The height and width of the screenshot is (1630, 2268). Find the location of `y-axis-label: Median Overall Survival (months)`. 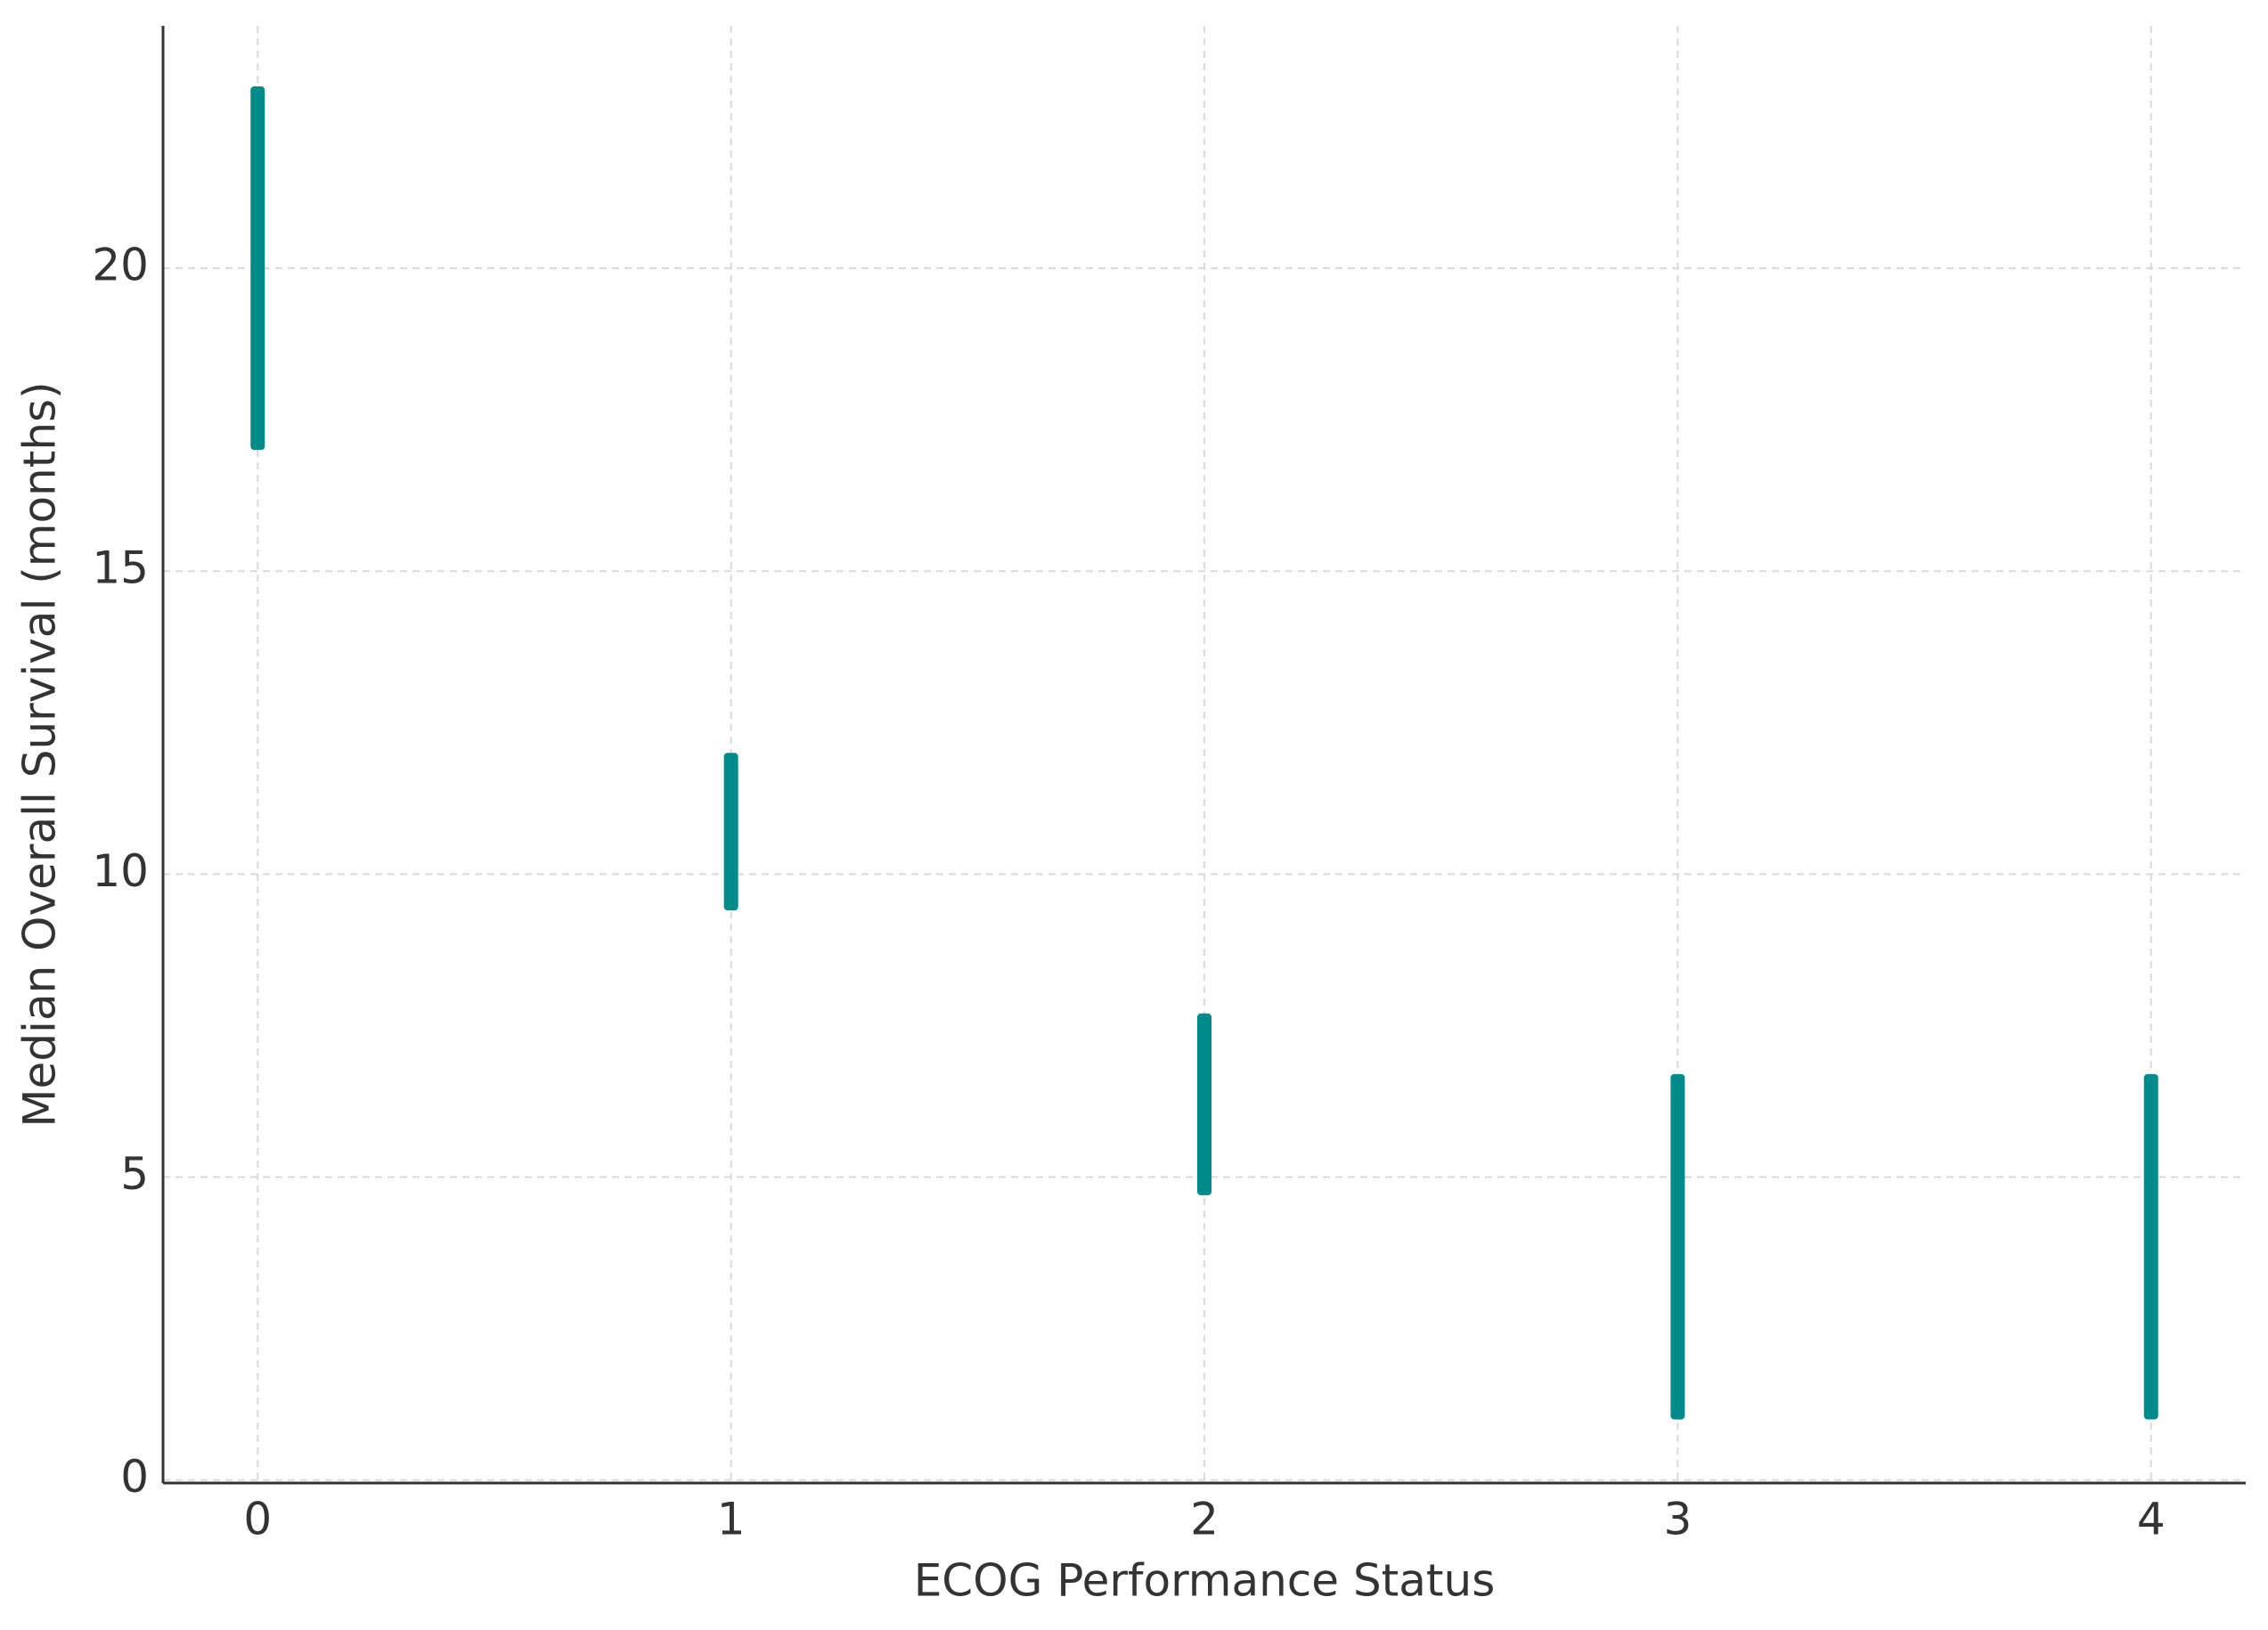

y-axis-label: Median Overall Survival (months) is located at coordinates (40, 754).